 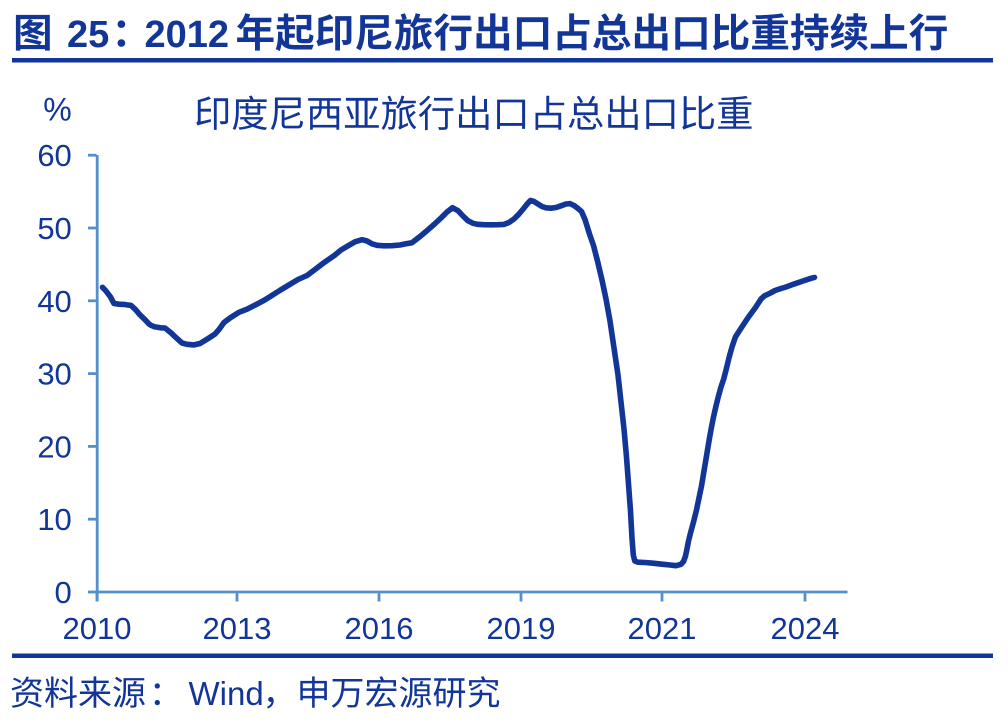 What do you see at coordinates (54, 228) in the screenshot?
I see `svg-text: 50` at bounding box center [54, 228].